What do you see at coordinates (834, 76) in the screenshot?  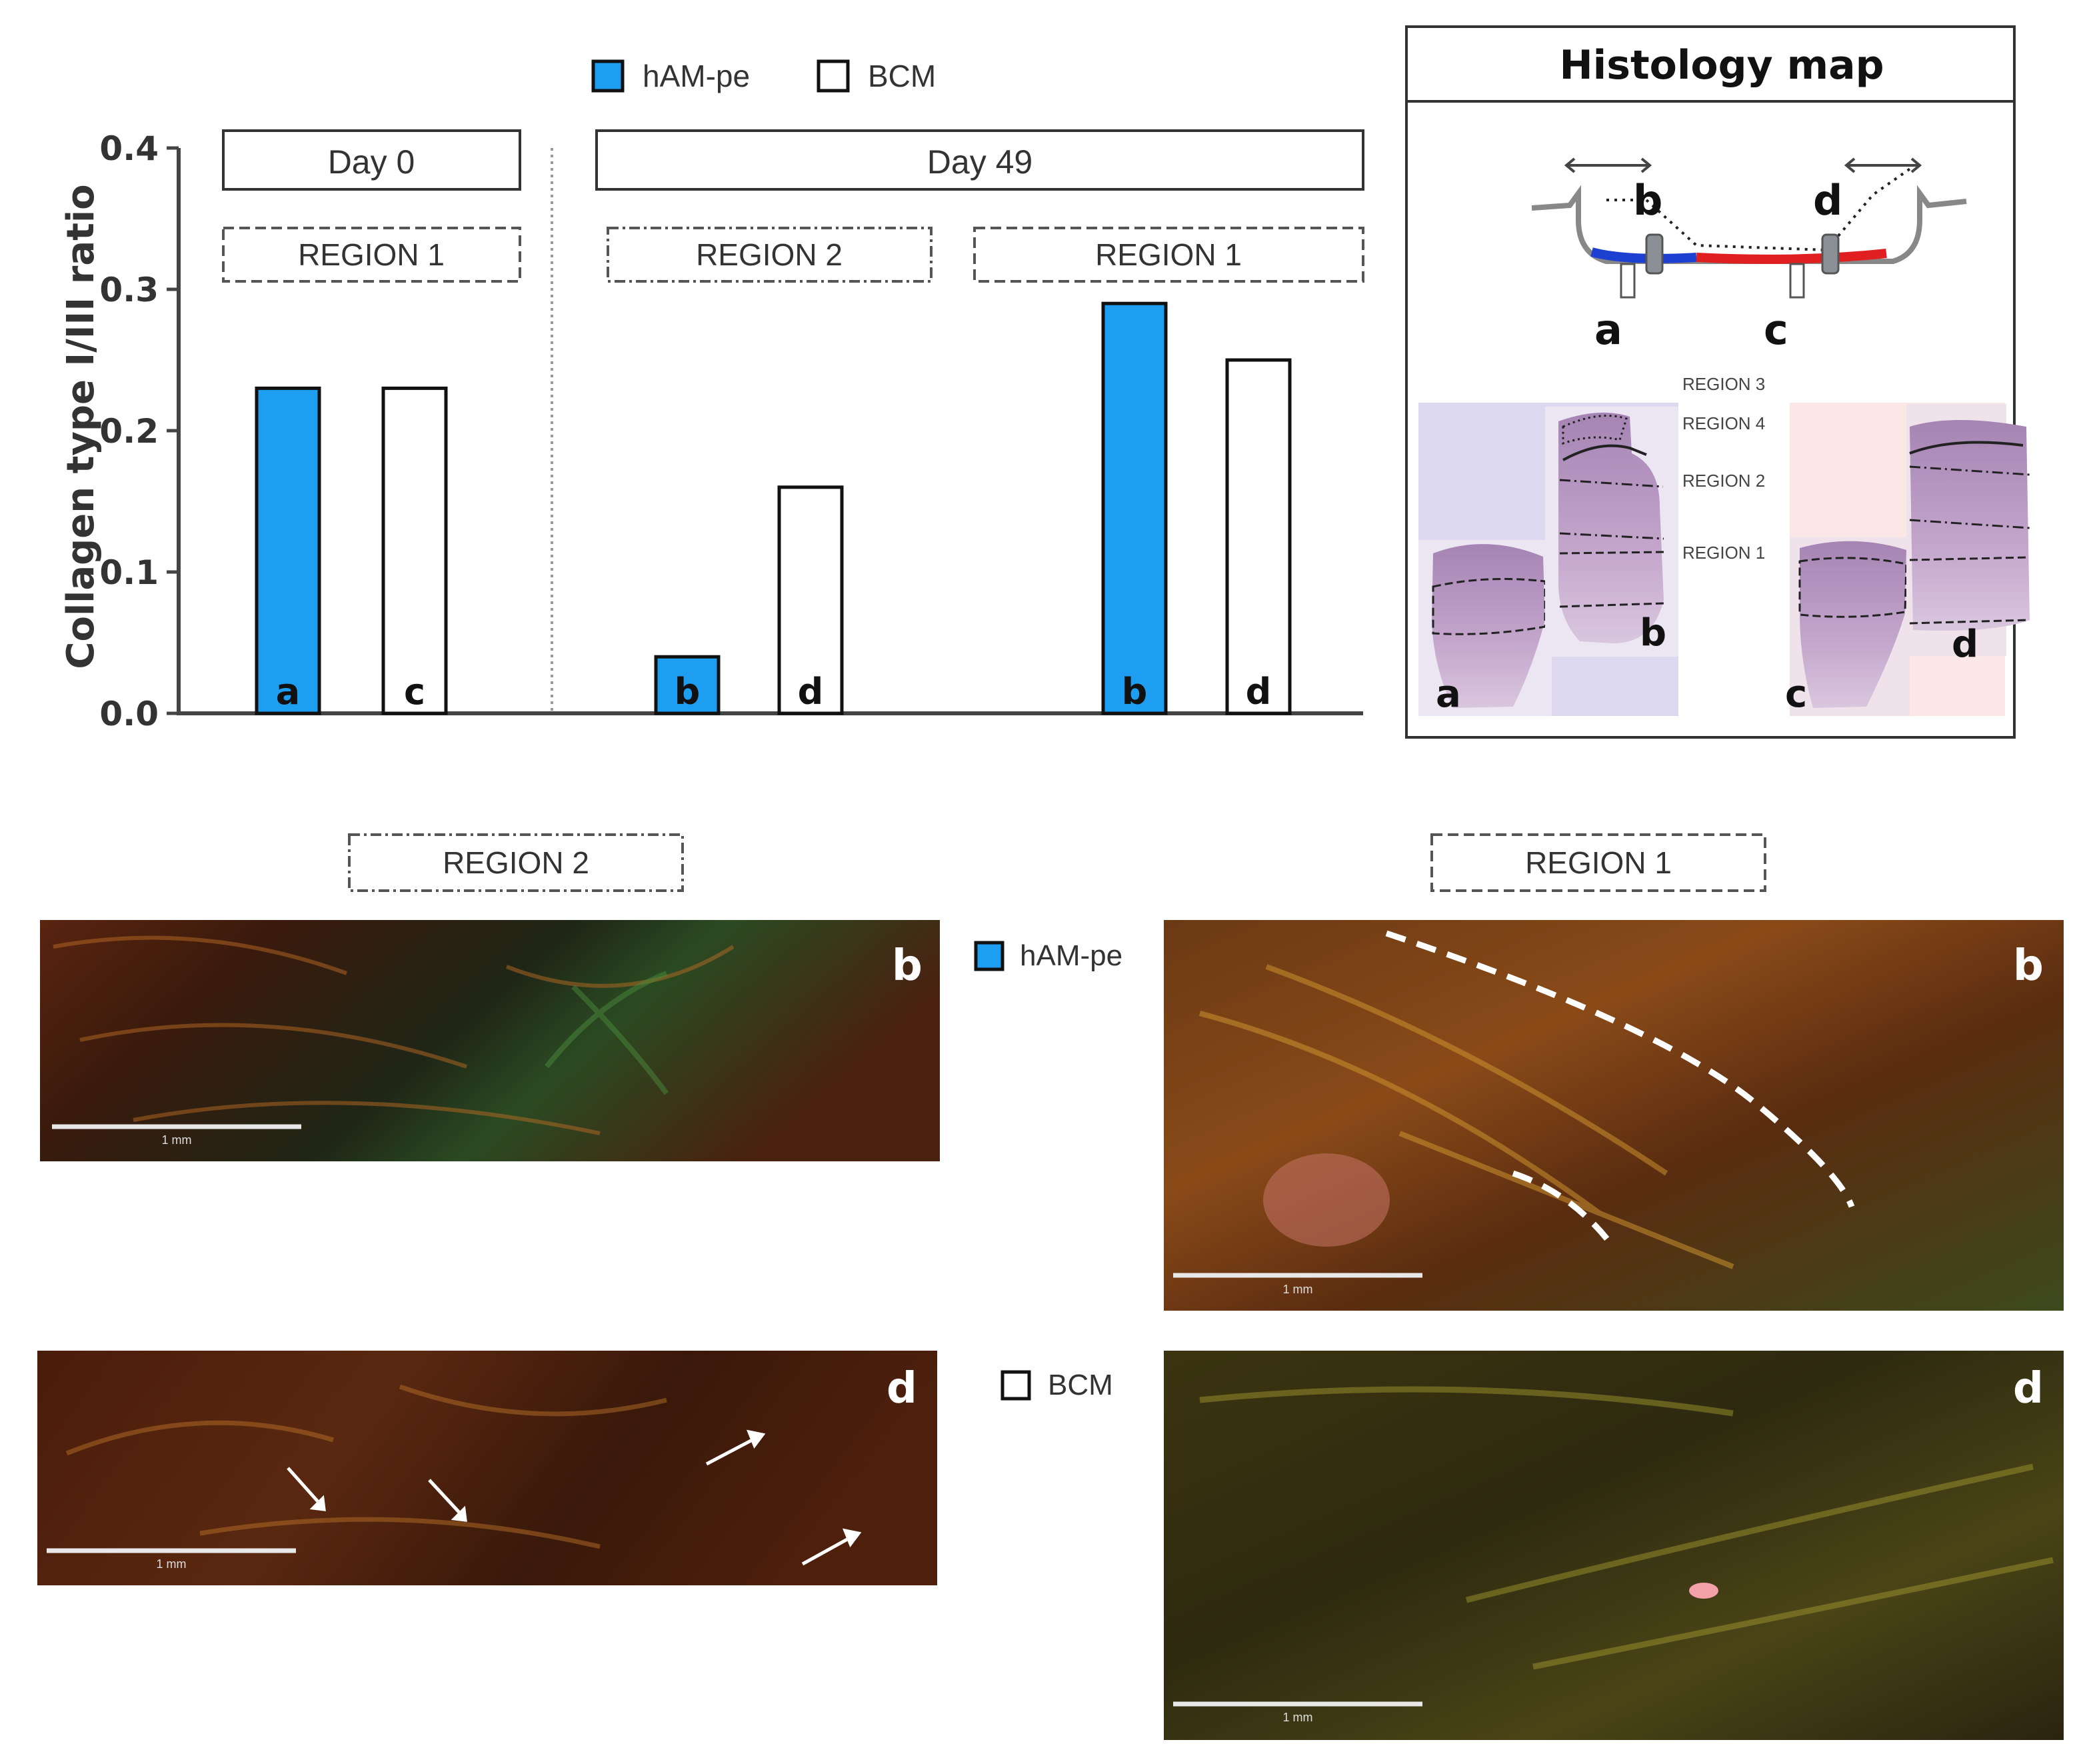 I see `legend-swatch-bcm` at bounding box center [834, 76].